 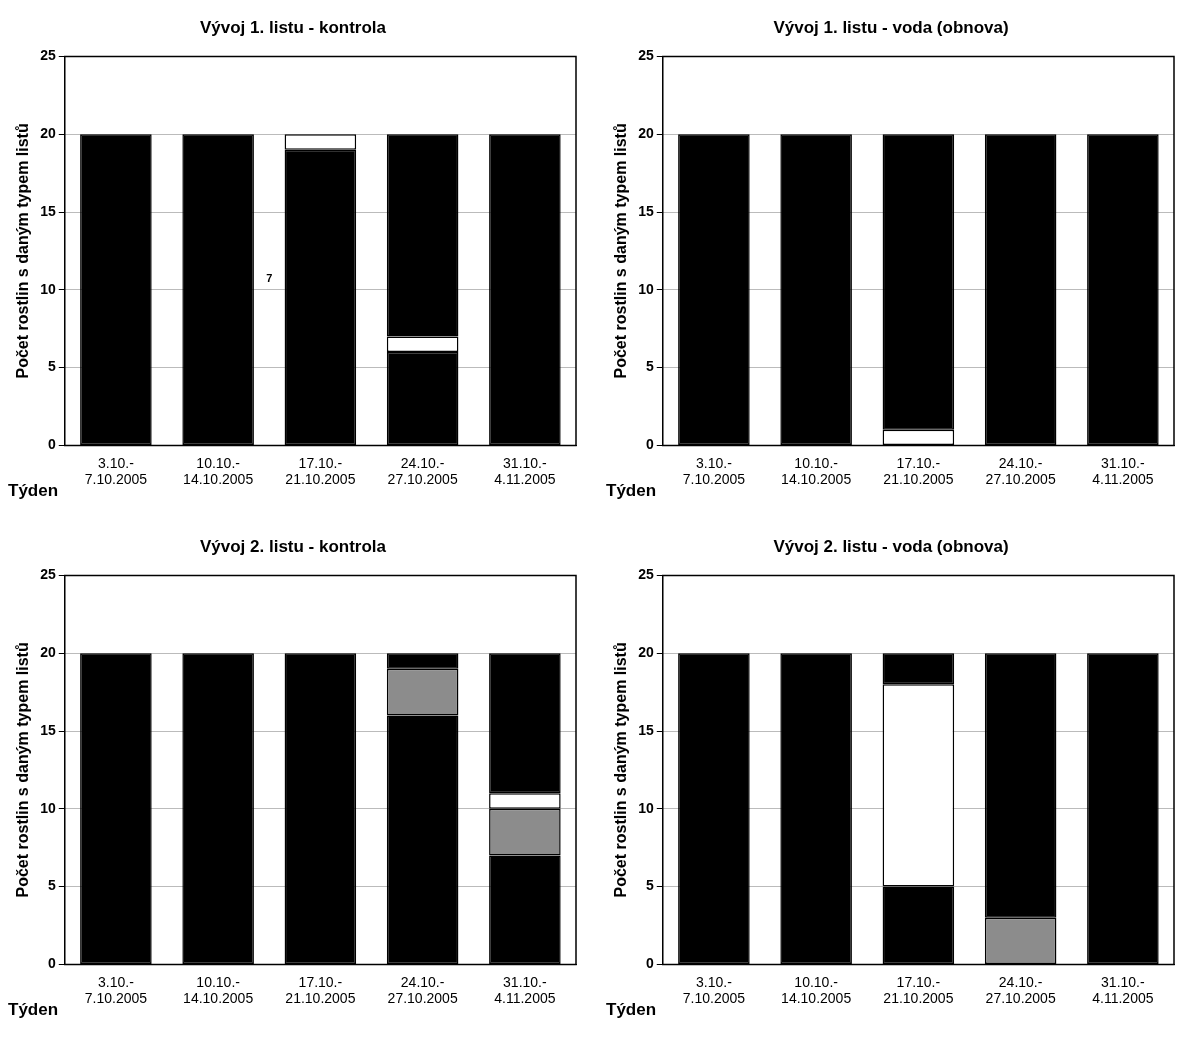 I want to click on chart-title: Vývoj 1. listu - kontrola, so click(x=293, y=27).